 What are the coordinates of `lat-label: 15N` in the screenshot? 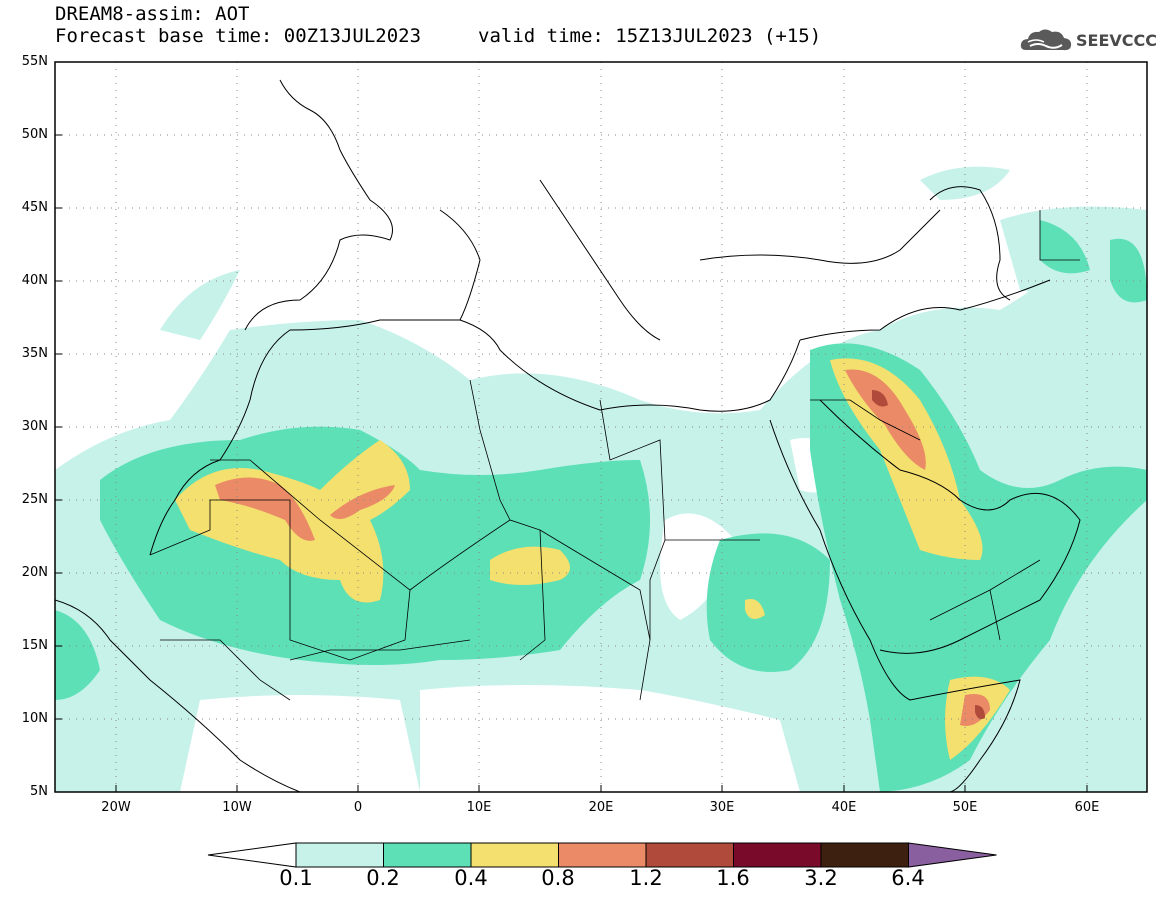 It's located at (34, 645).